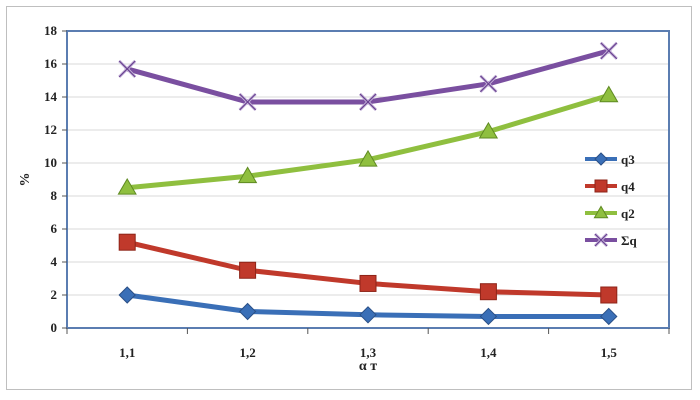 Image resolution: width=700 pixels, height=400 pixels. What do you see at coordinates (368, 352) in the screenshot?
I see `x-tick-label: 1,3` at bounding box center [368, 352].